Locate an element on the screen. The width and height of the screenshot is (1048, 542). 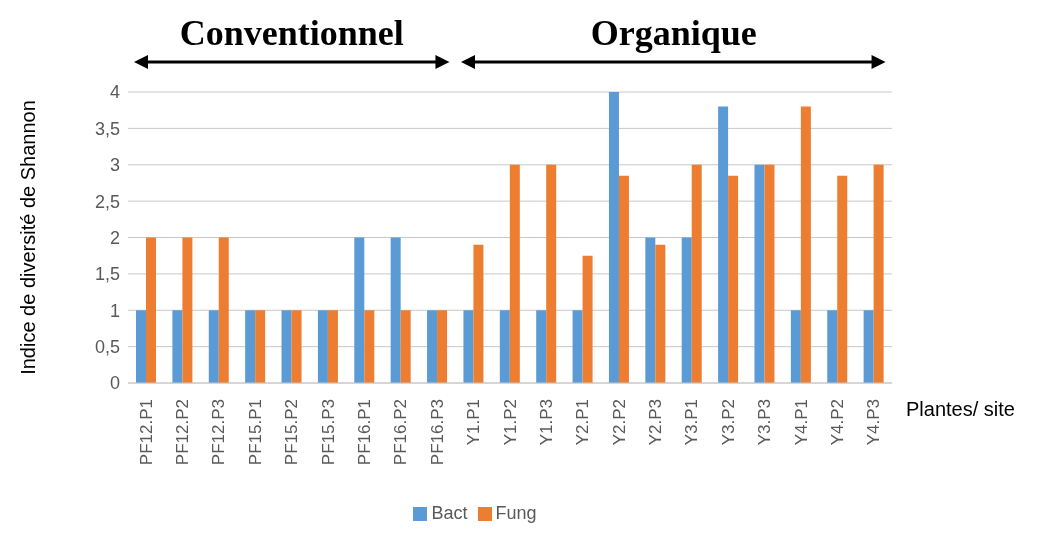
x-axis-title: Plantes/ site is located at coordinates (960, 409).